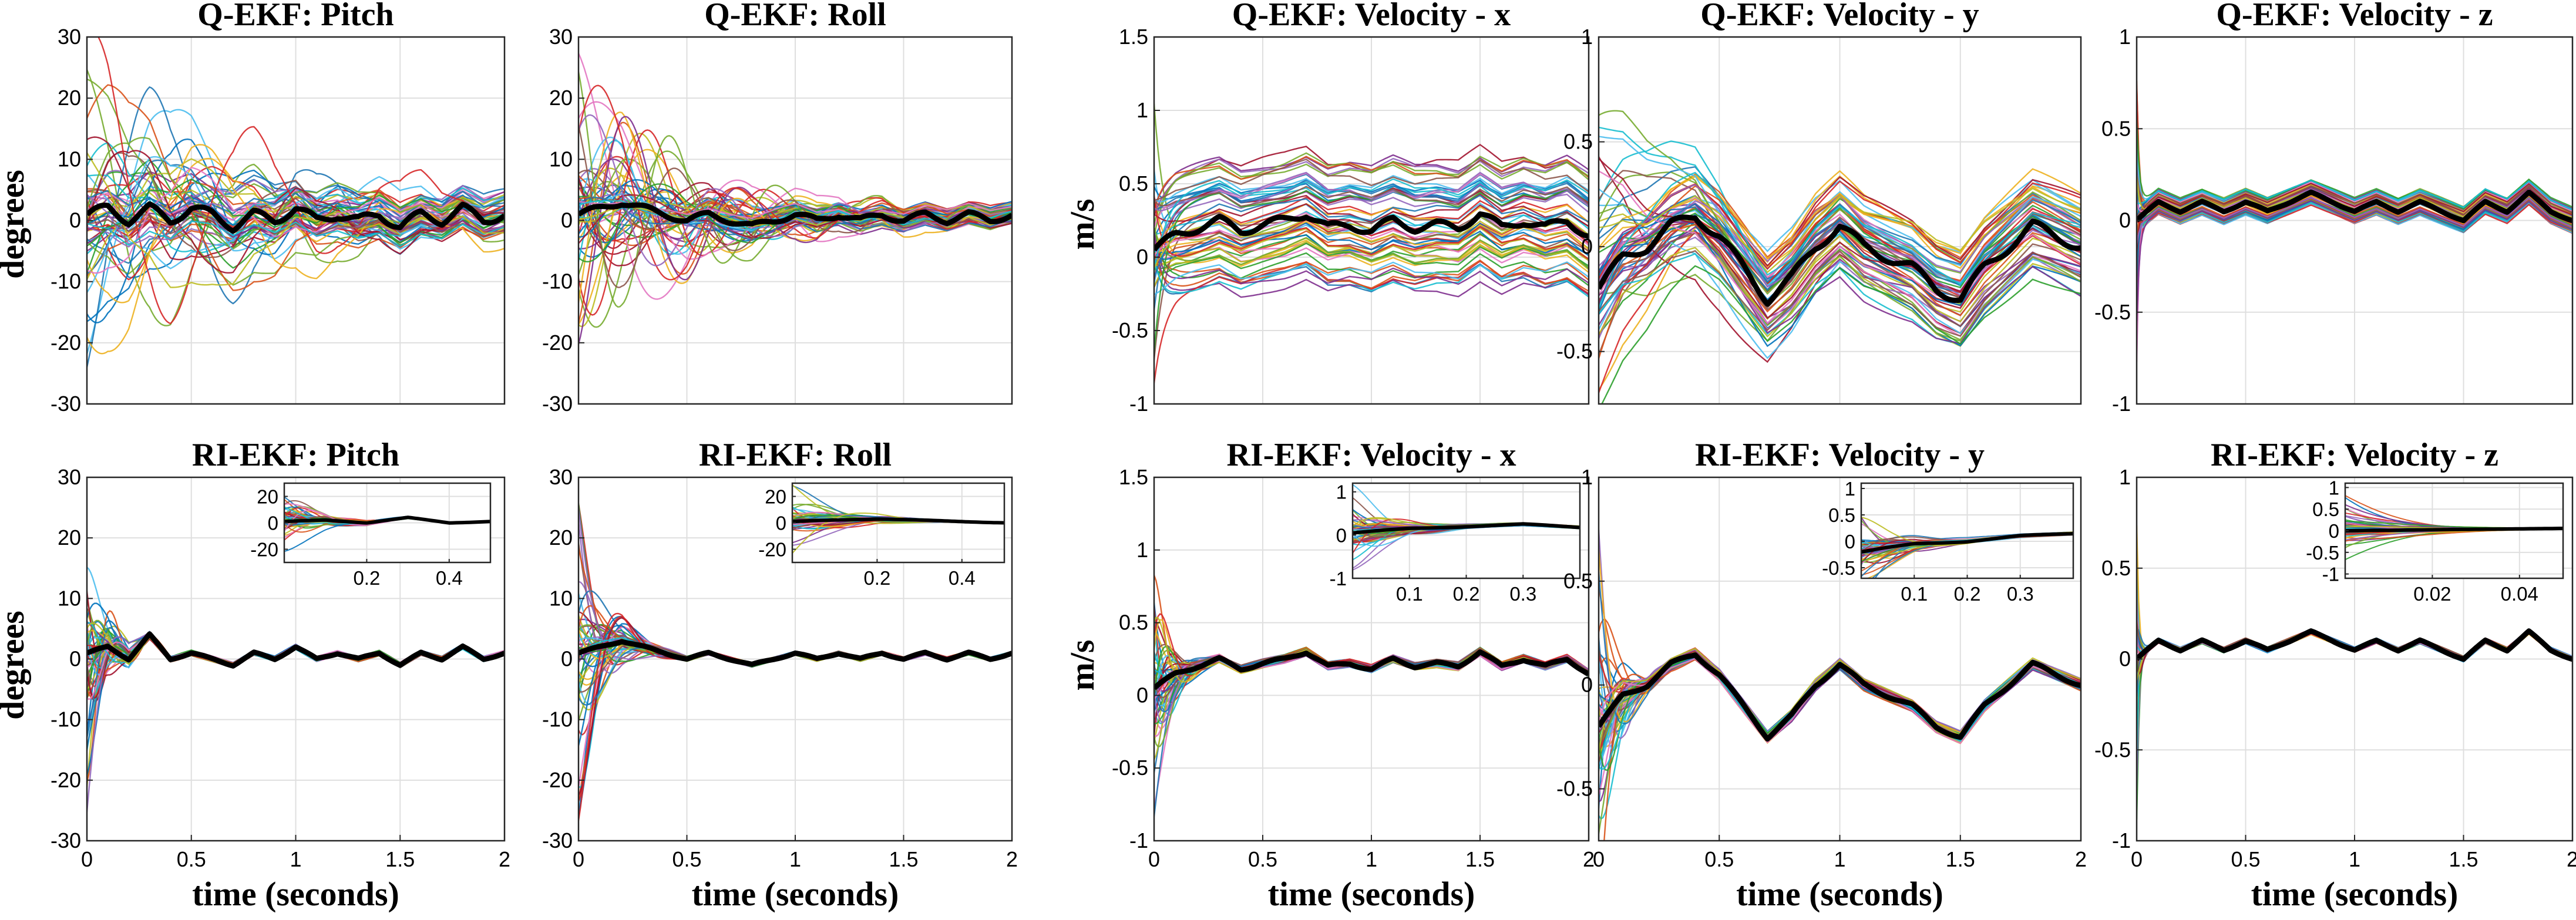  What do you see at coordinates (69, 159) in the screenshot?
I see `qekf-pitch-ytick-label: 10` at bounding box center [69, 159].